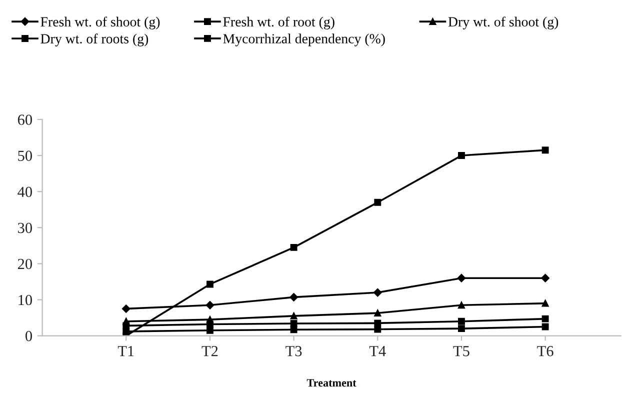 This screenshot has width=622, height=412. Describe the element at coordinates (304, 40) in the screenshot. I see `legend-label: Mycorrhizal dependency (%)` at that location.